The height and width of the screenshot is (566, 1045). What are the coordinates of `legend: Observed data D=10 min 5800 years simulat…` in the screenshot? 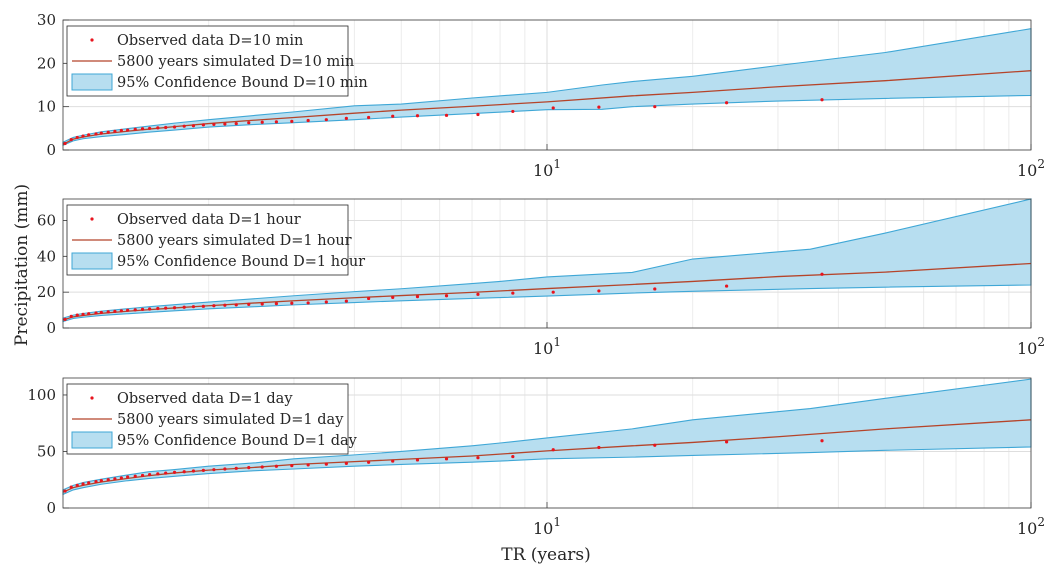 It's located at (217, 61).